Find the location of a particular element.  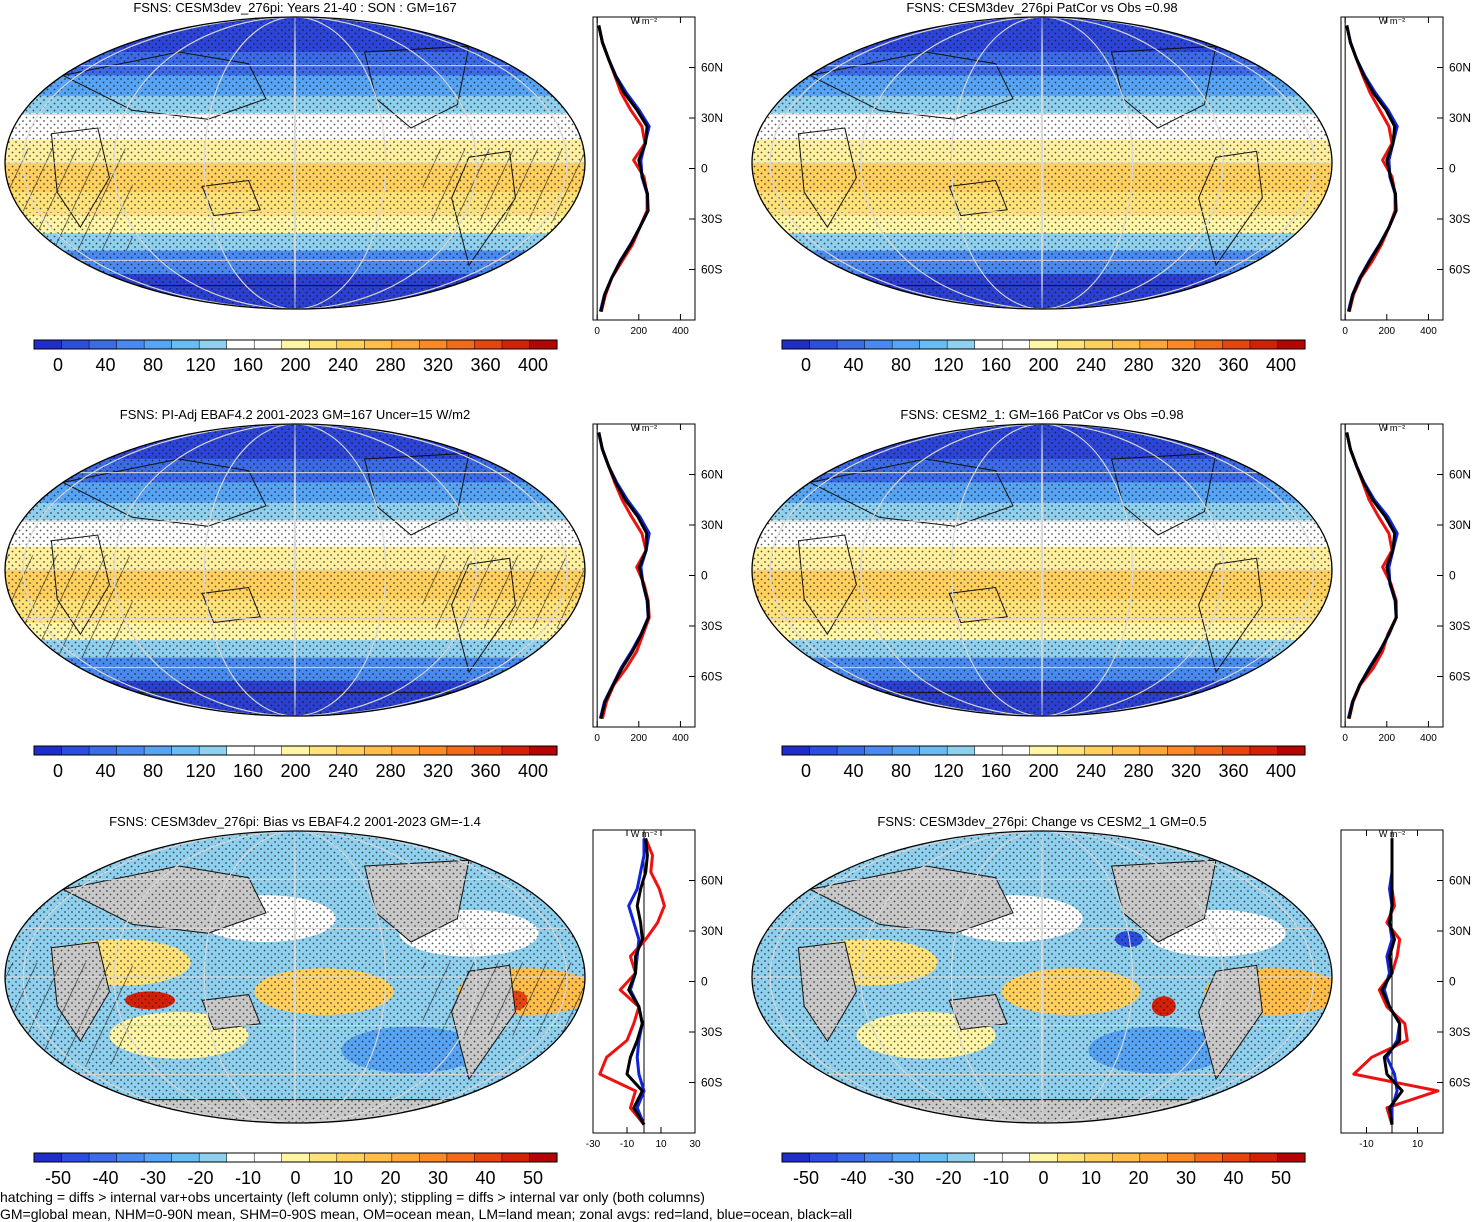

hatch-overlay is located at coordinates (503, 999).